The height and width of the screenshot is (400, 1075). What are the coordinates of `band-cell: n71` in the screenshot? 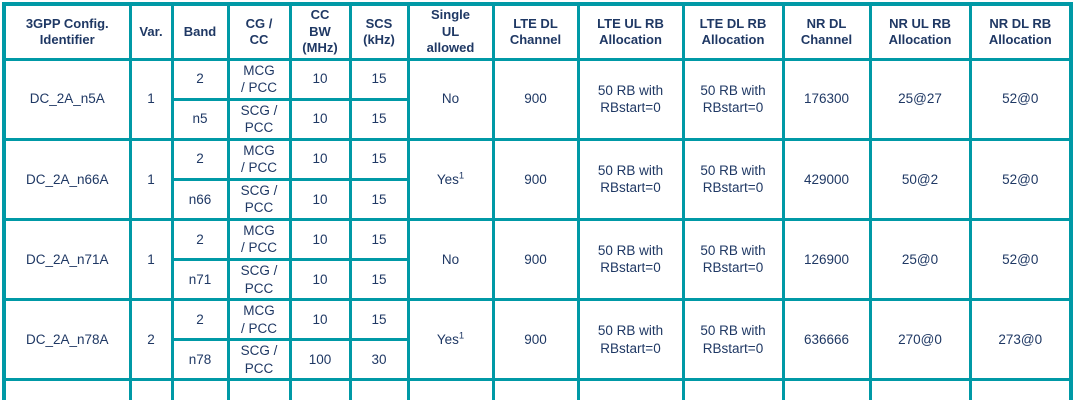 It's located at (200, 279).